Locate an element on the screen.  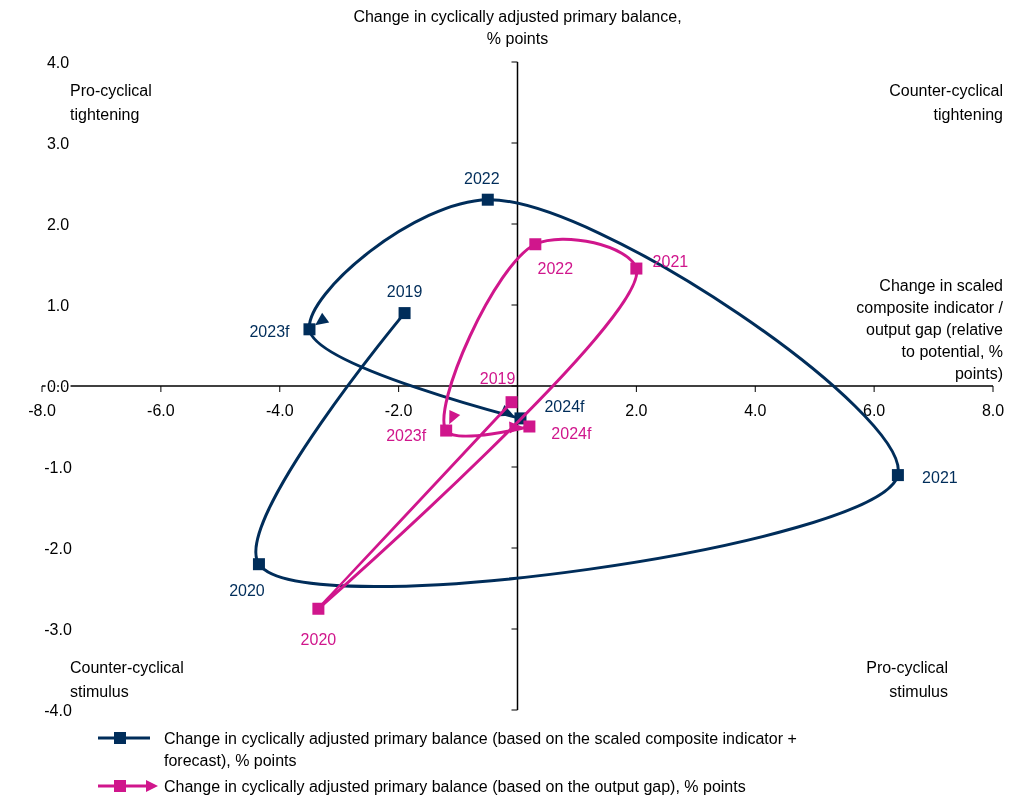
legend-label: Change in cyclically adjusted primary balance (based on the output gap), % points is located at coordinates (455, 786).